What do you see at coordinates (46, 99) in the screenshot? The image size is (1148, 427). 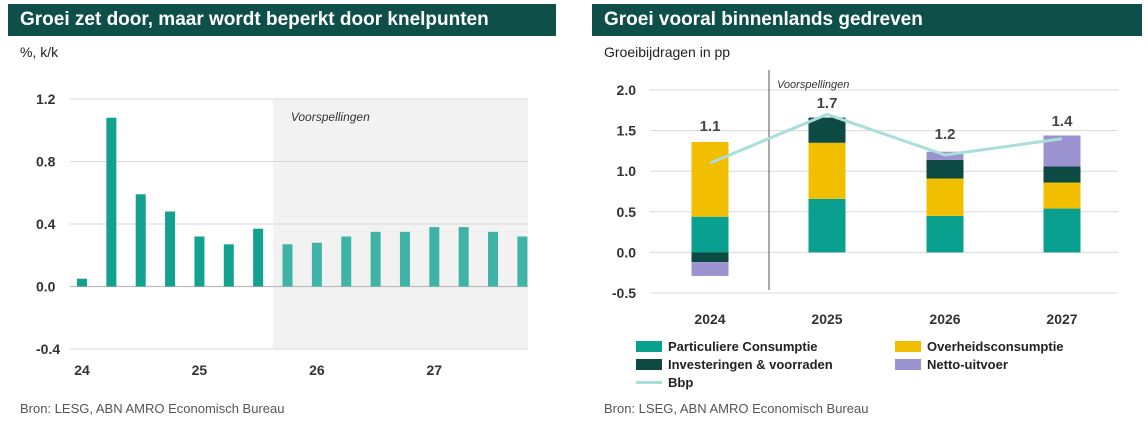 I see `y-tick-label: 1.2` at bounding box center [46, 99].